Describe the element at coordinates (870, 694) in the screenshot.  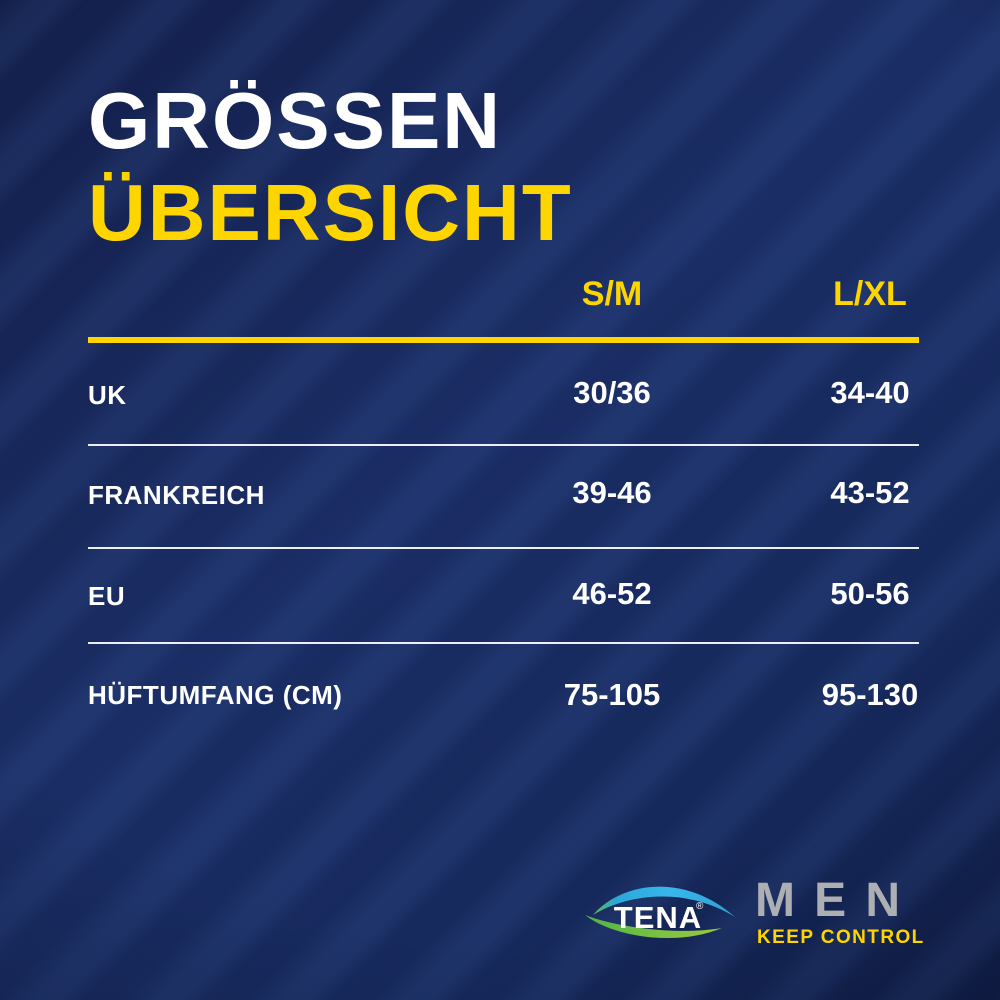
I see `row-value-lxl: 95-130` at that location.